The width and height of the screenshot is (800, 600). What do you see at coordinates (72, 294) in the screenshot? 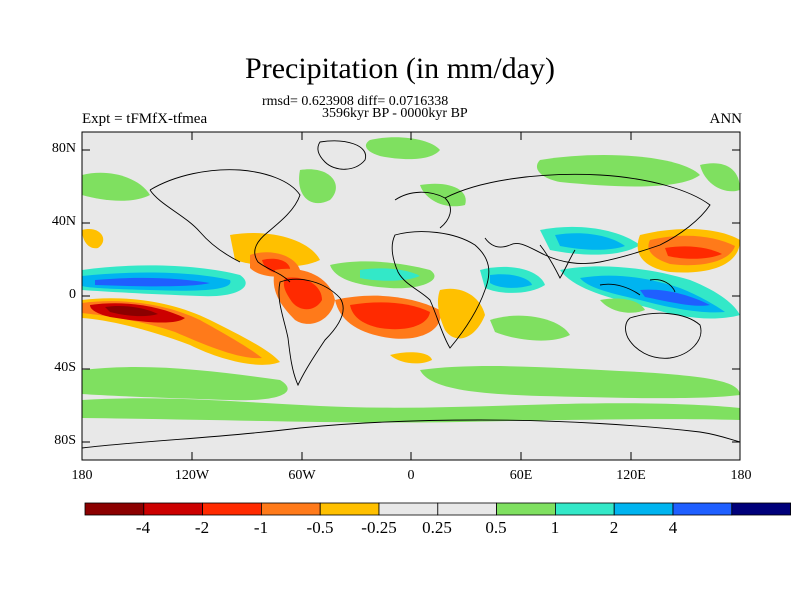
I see `lat-label-0: 0` at bounding box center [72, 294].